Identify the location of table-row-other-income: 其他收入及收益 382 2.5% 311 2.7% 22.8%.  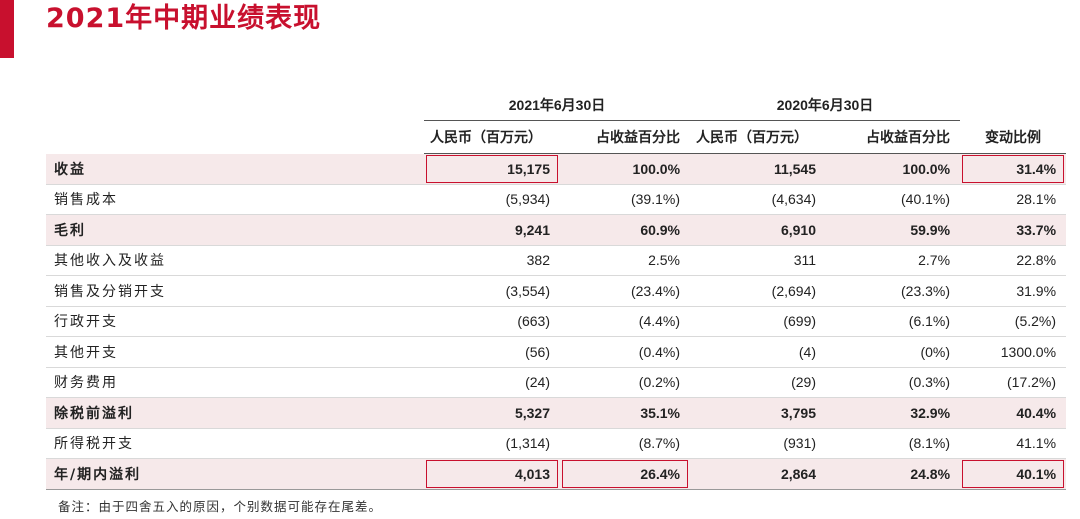
(556, 260).